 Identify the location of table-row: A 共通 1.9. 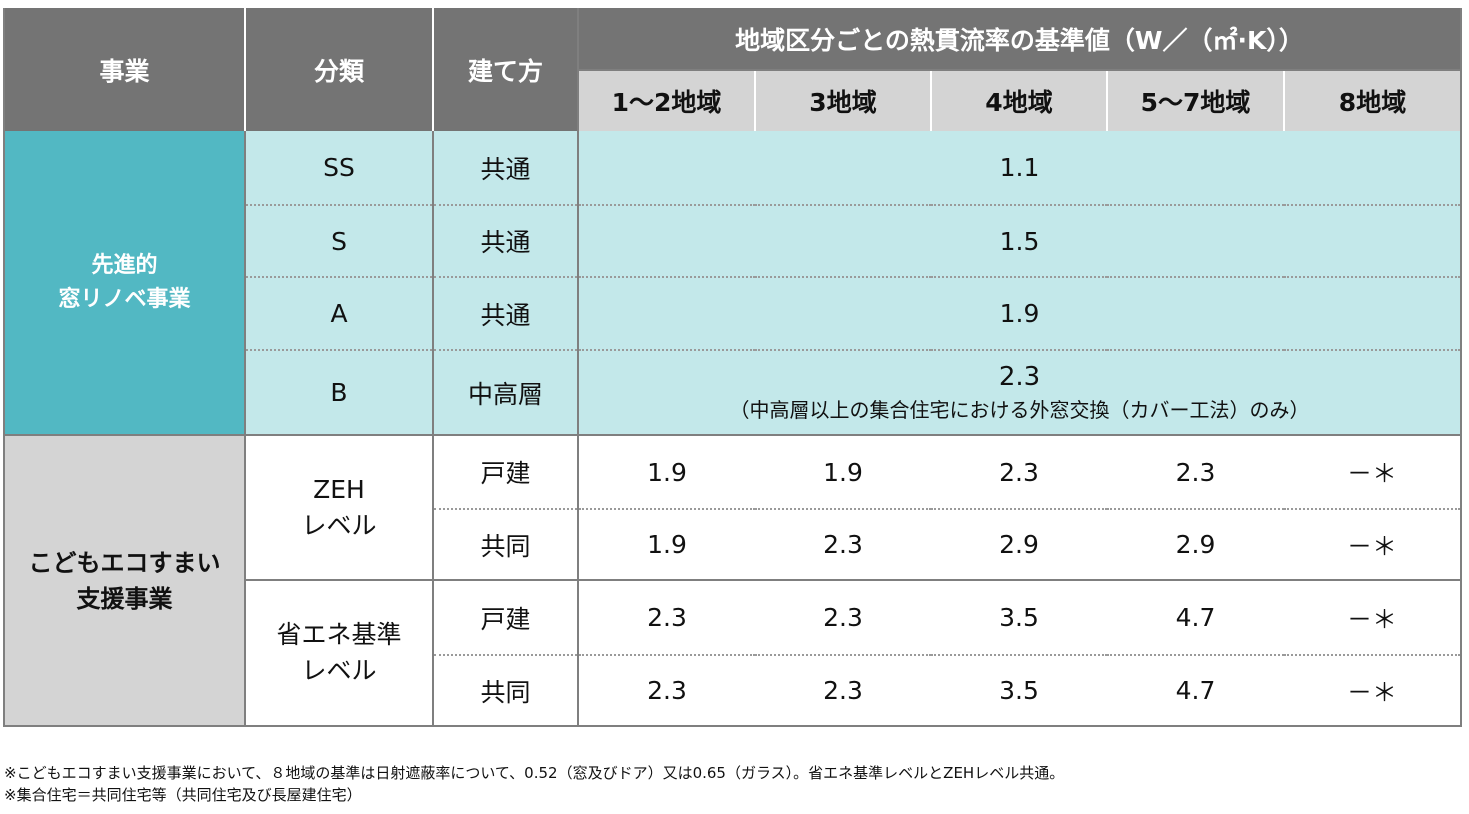
(733, 314).